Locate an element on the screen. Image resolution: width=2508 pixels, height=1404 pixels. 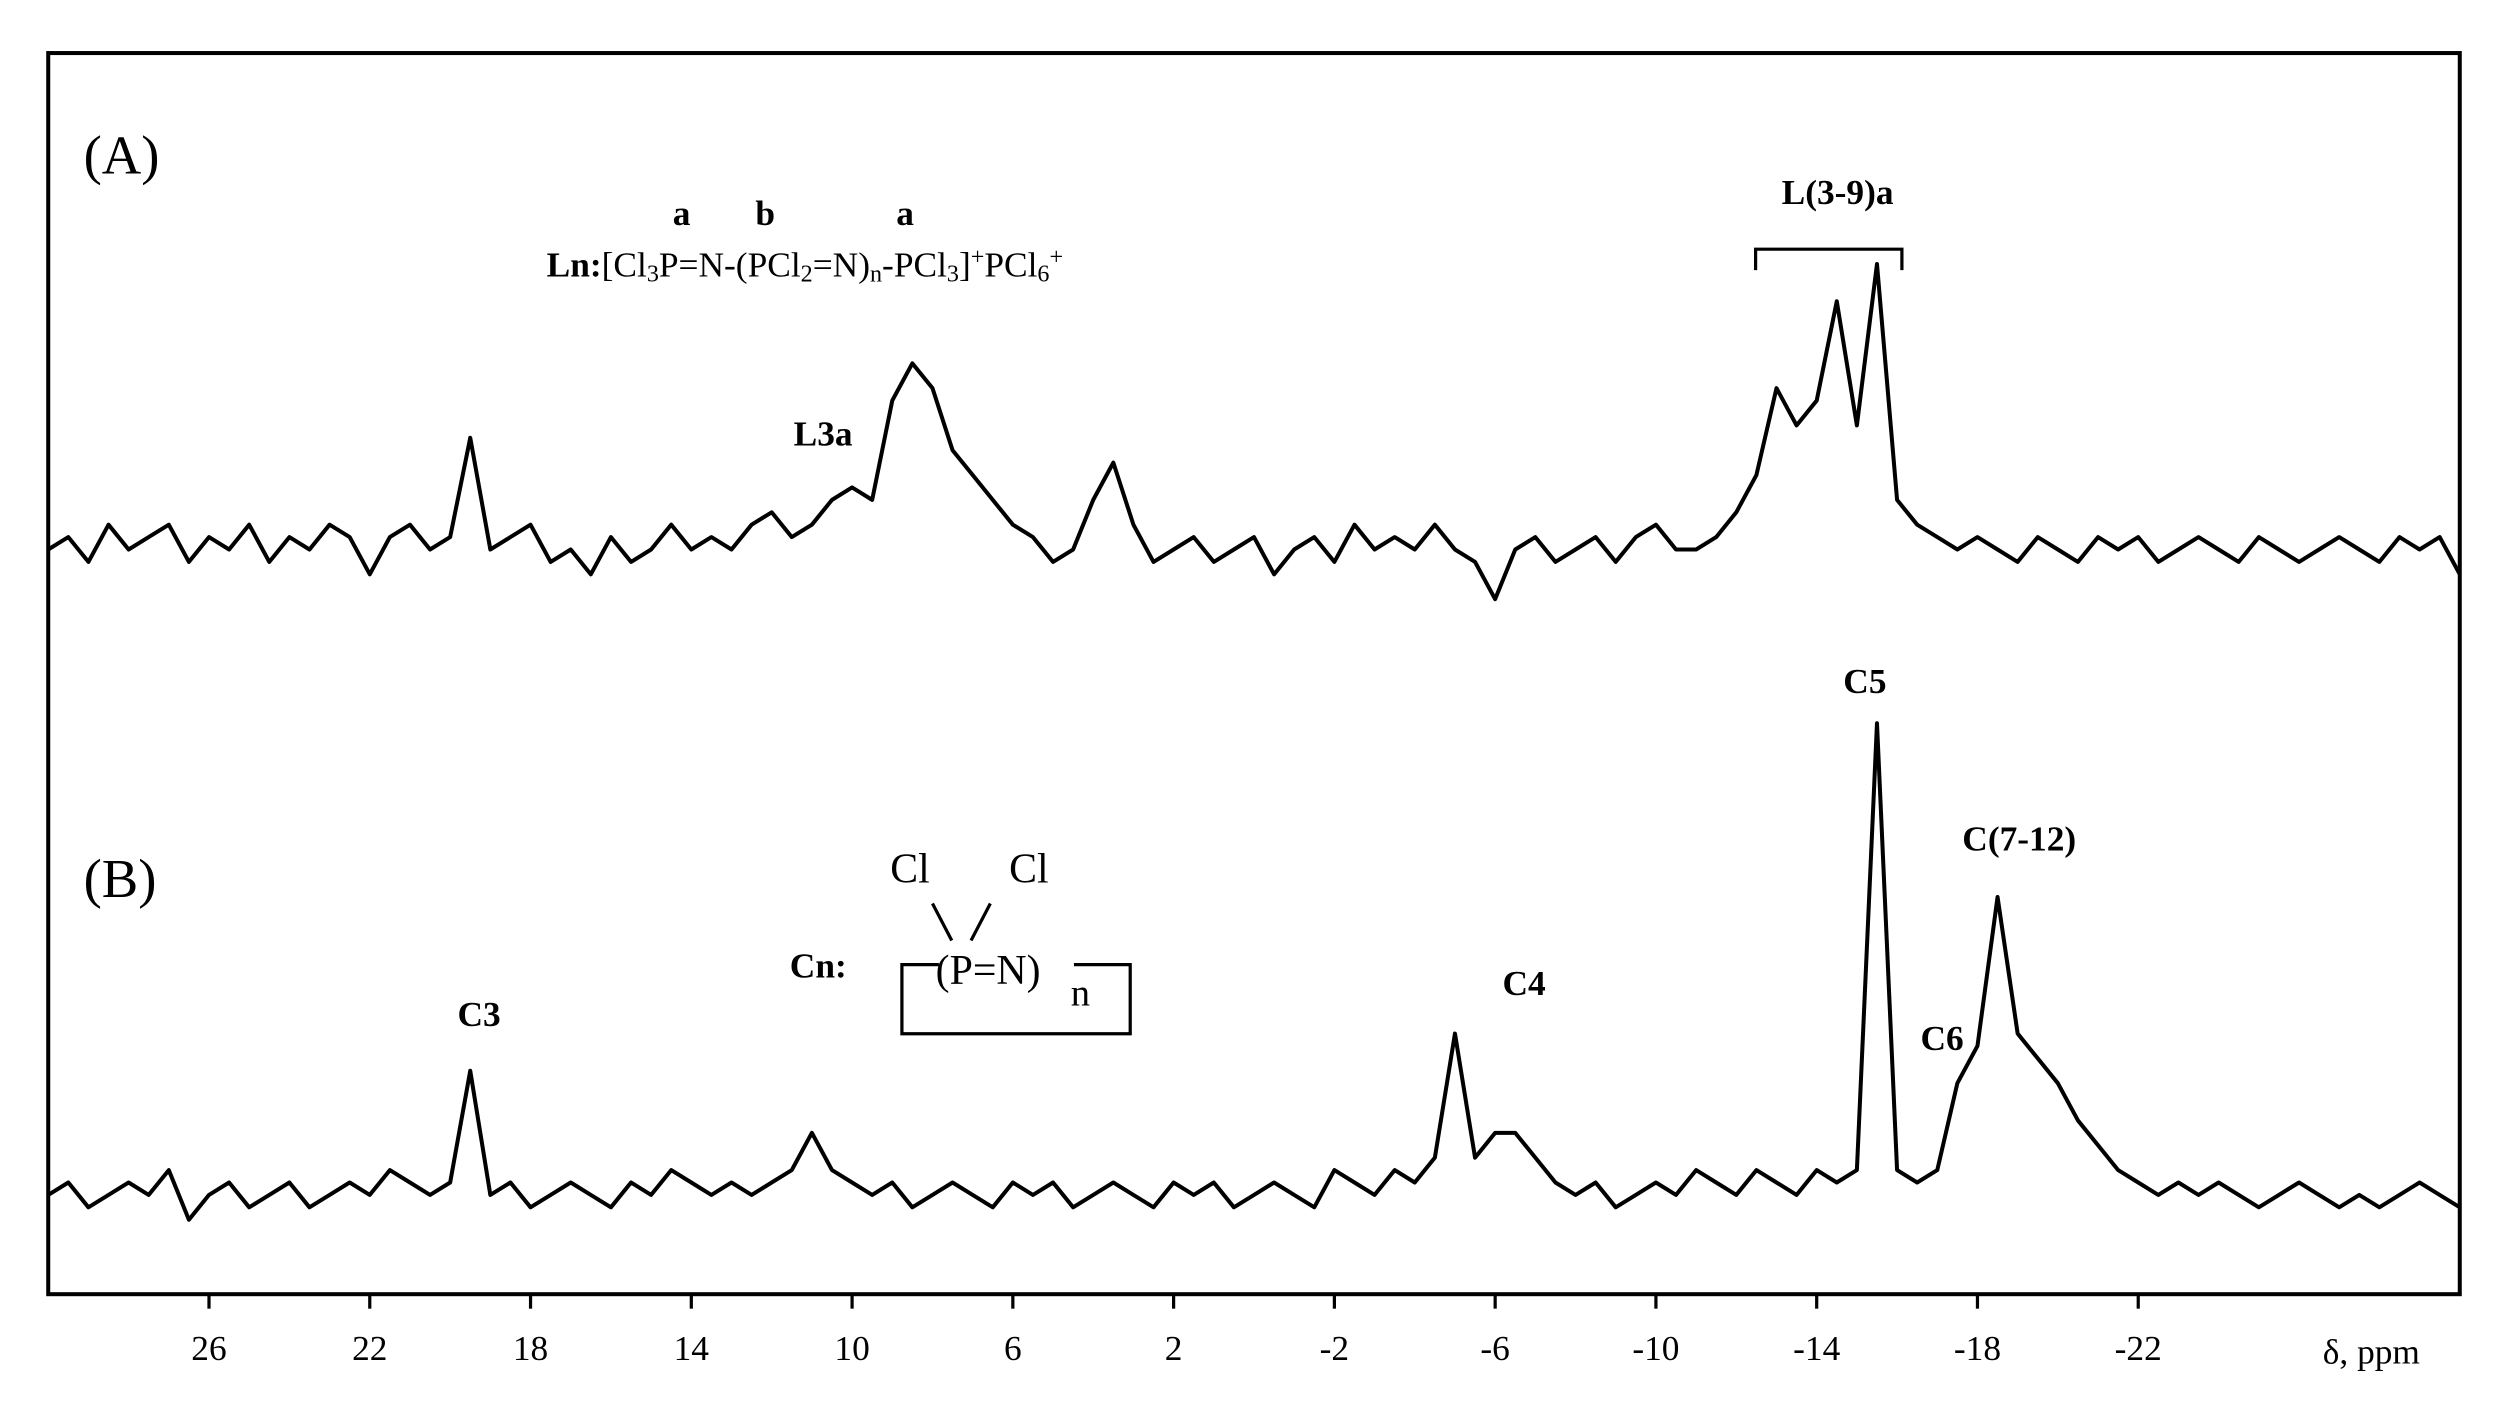
annotation: L3a is located at coordinates (823, 433).